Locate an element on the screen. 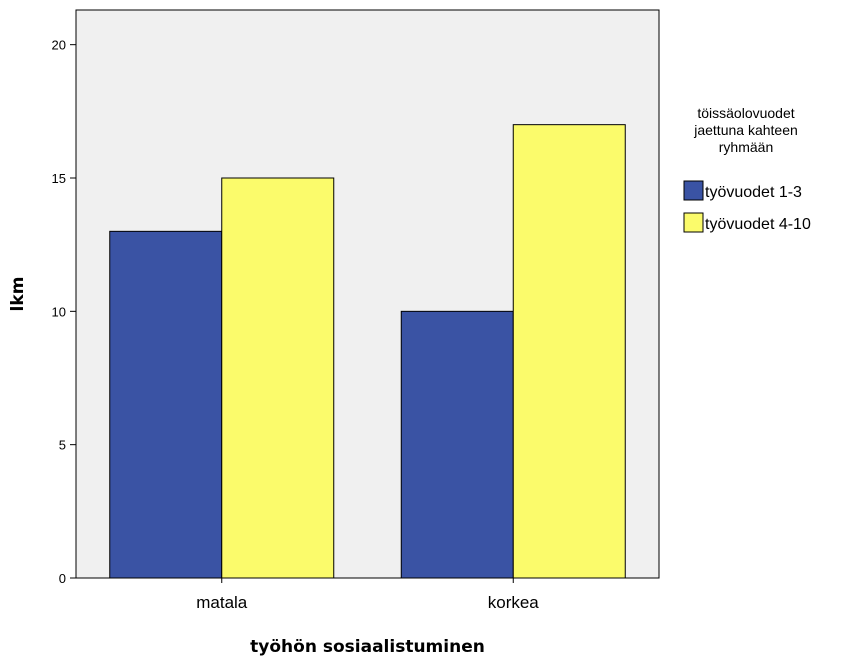 The image size is (847, 659). x-axis-title: työhön sosiaalistuminen is located at coordinates (367, 647).